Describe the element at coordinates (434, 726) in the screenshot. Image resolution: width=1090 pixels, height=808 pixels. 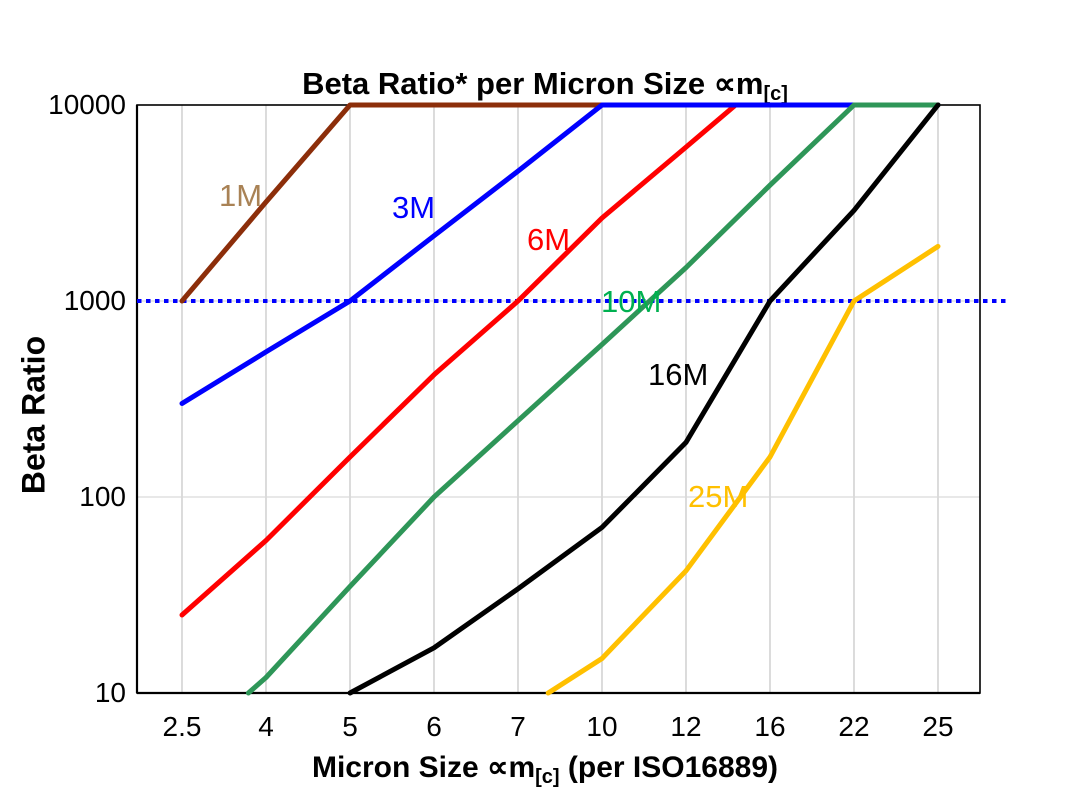
I see `x-tick-label-6: 6` at that location.